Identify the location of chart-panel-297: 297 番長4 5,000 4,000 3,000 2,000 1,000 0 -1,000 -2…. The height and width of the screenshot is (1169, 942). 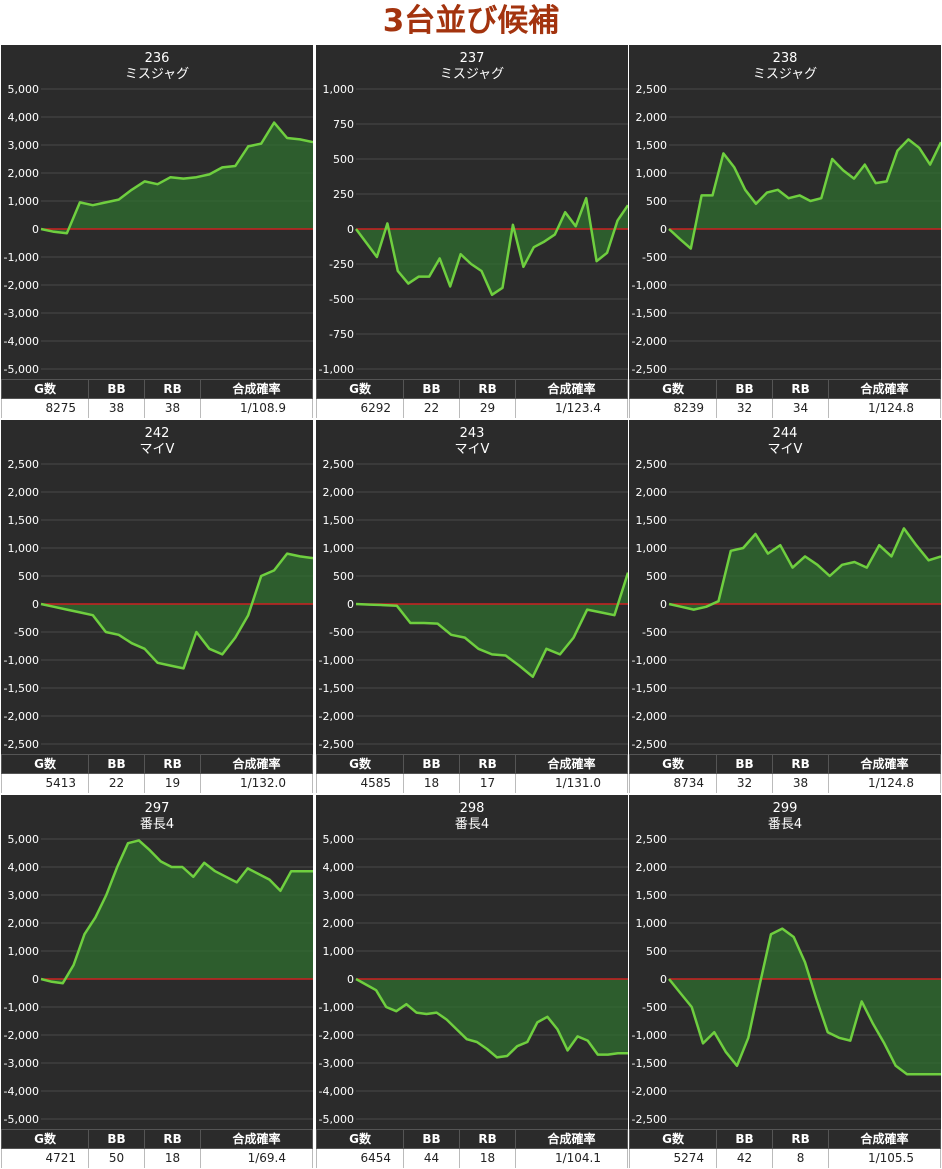
(157, 981).